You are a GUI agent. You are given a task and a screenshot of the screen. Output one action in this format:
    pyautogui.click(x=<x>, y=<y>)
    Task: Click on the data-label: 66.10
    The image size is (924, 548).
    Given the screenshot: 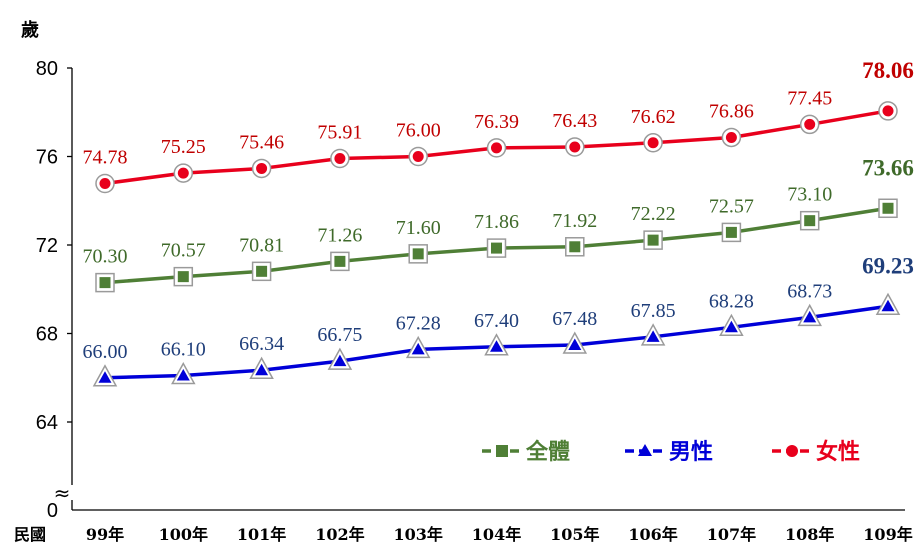 What is the action you would take?
    pyautogui.click(x=183, y=350)
    